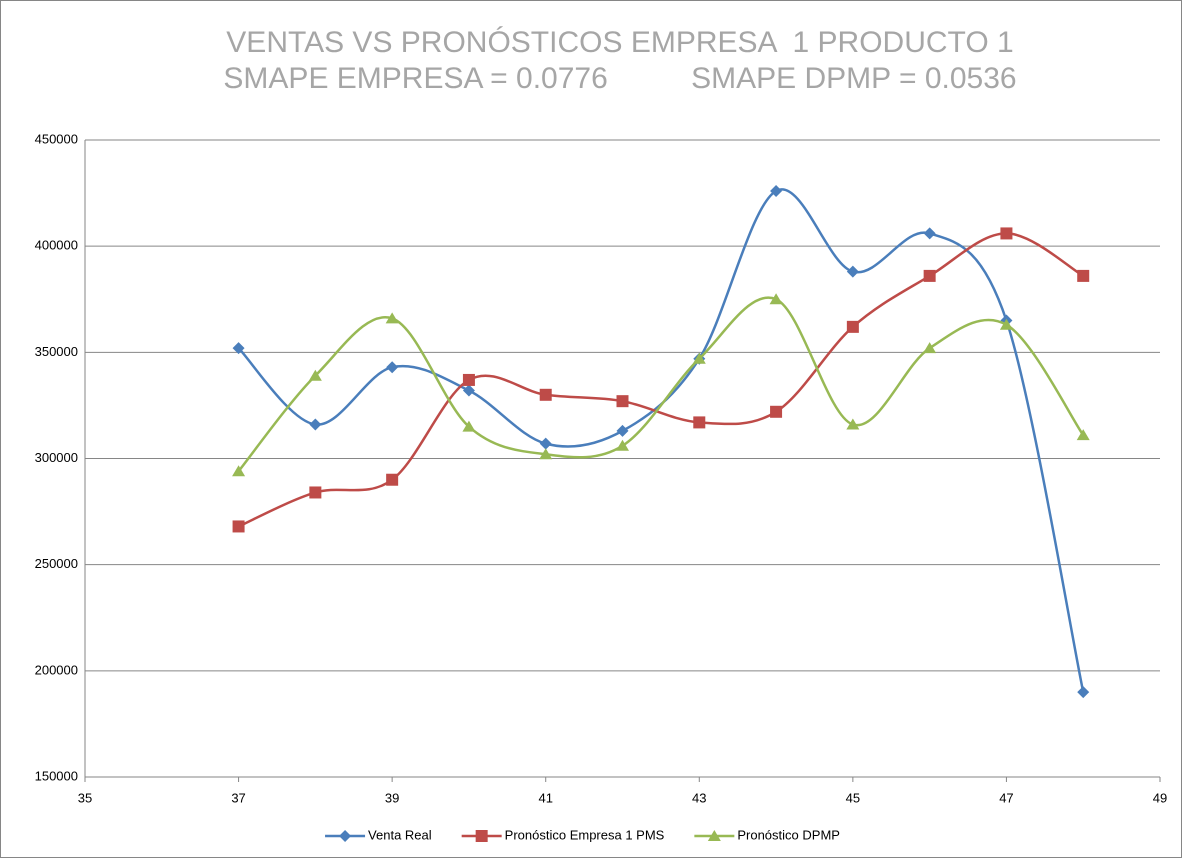 Image resolution: width=1182 pixels, height=863 pixels. What do you see at coordinates (56, 457) in the screenshot?
I see `y-tick-label: 300000` at bounding box center [56, 457].